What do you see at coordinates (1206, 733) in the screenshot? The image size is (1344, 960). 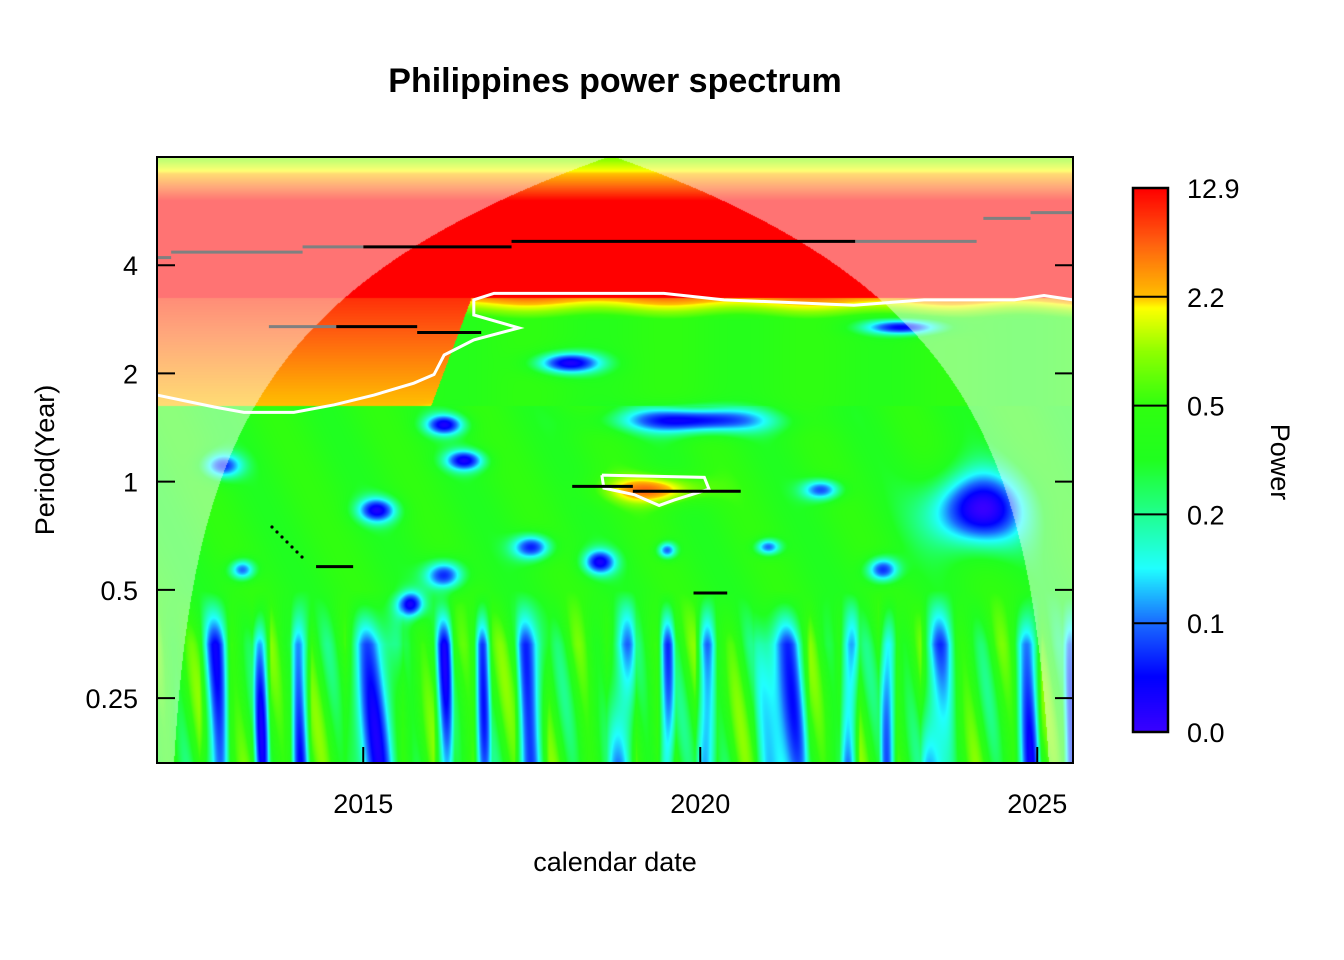 I see `colorbar-tick-label: 0.0` at bounding box center [1206, 733].